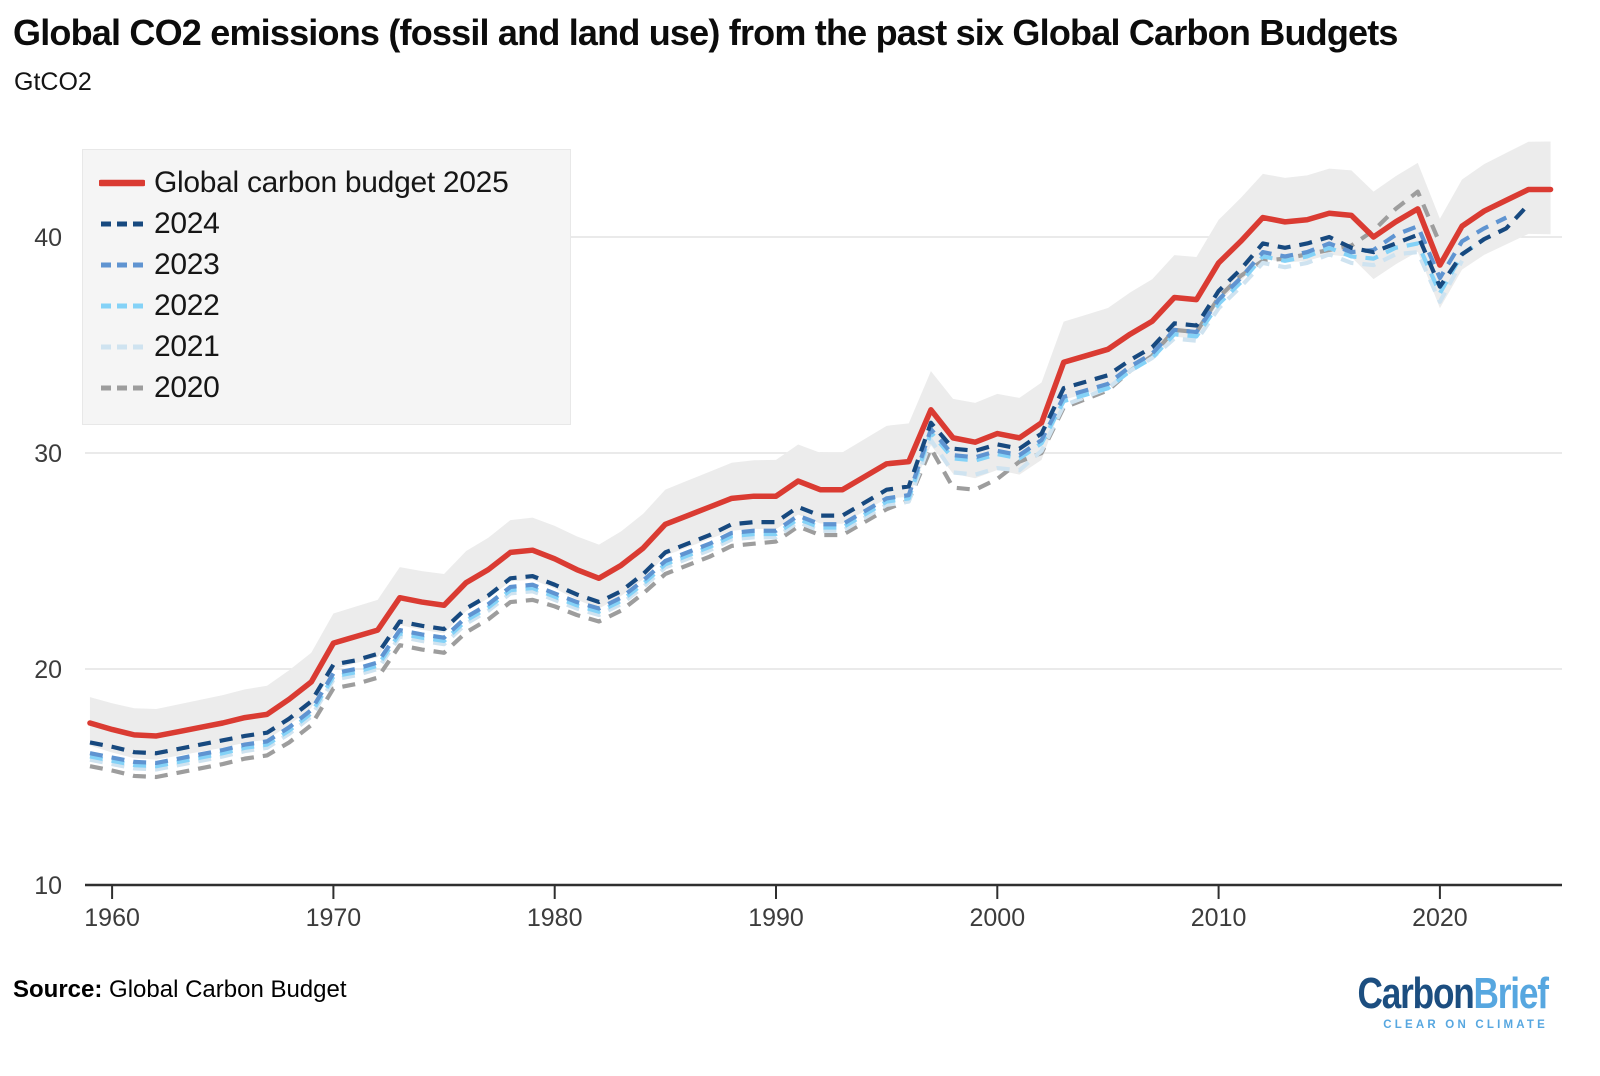 Image resolution: width=1600 pixels, height=1076 pixels. I want to click on y-axis-unit-label: GtCO2, so click(53, 82).